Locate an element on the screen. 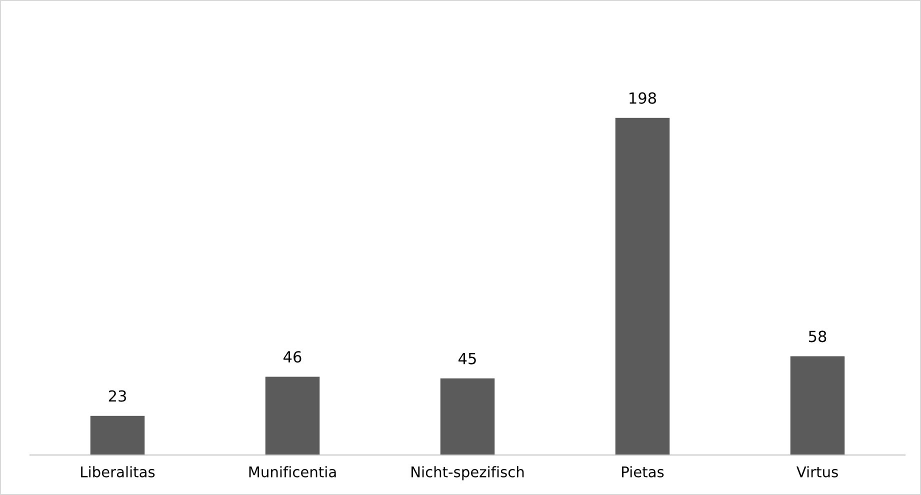 The image size is (921, 495). x-tick-label: Munificentia is located at coordinates (292, 472).